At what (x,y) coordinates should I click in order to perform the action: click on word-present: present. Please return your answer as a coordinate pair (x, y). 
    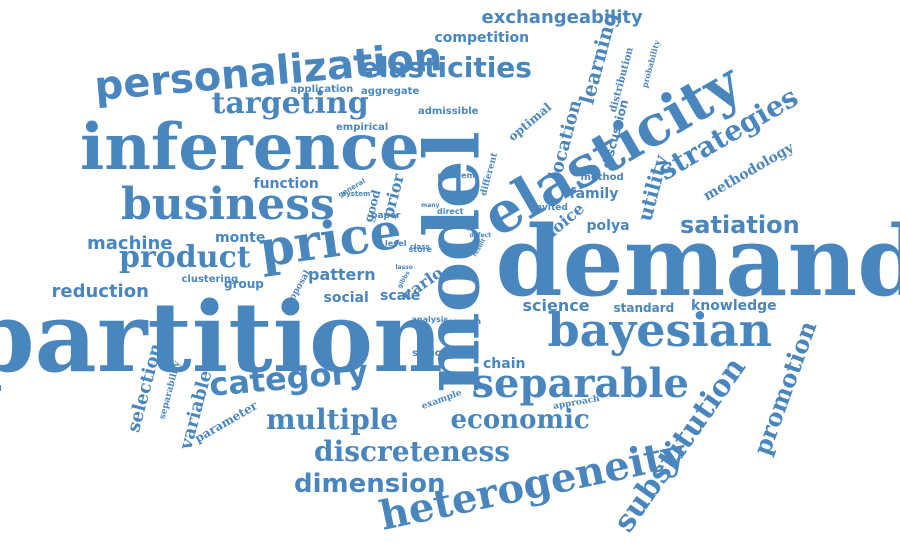
    Looking at the image, I should click on (590, 269).